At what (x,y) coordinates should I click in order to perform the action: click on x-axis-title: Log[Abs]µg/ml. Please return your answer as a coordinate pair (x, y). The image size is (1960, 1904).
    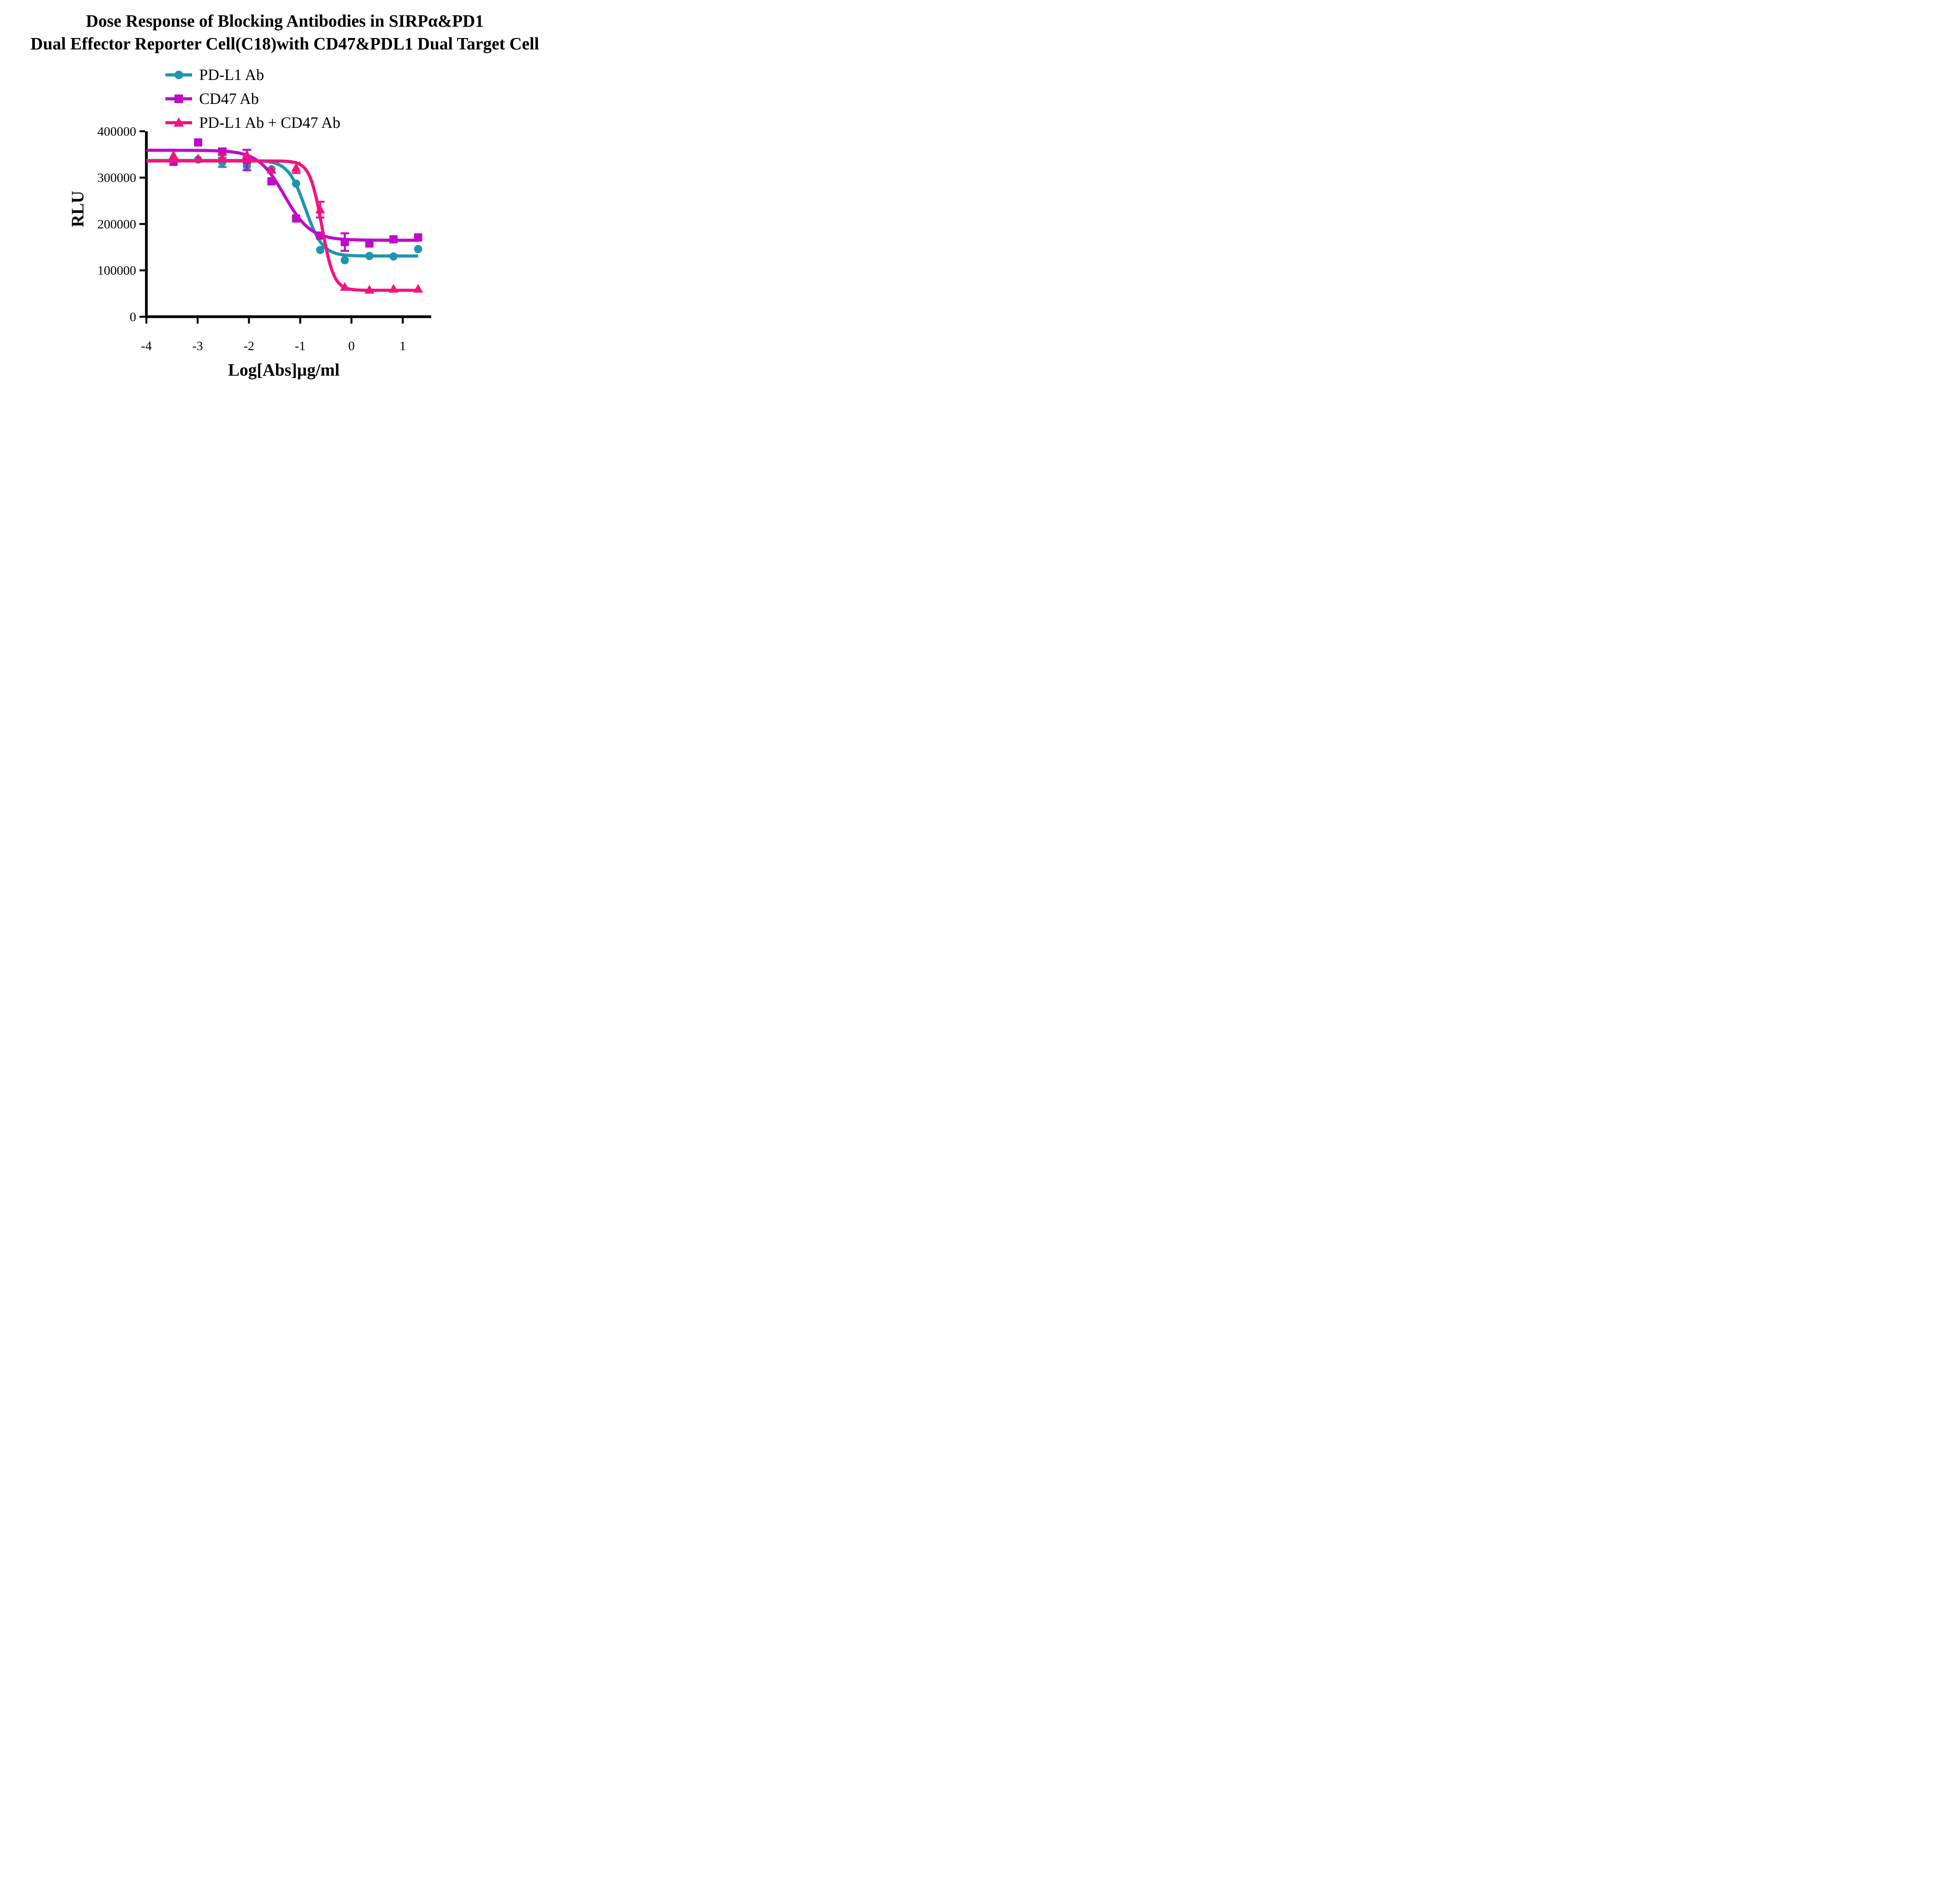
    Looking at the image, I should click on (284, 370).